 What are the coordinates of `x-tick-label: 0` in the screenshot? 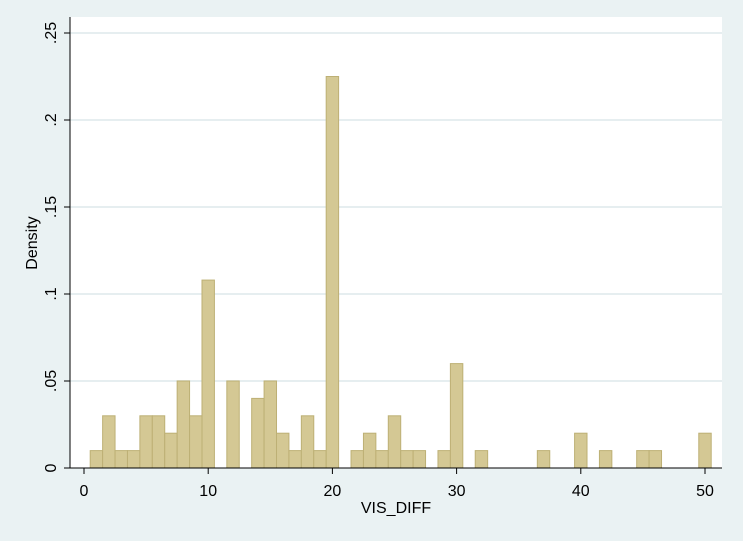 It's located at (84, 491).